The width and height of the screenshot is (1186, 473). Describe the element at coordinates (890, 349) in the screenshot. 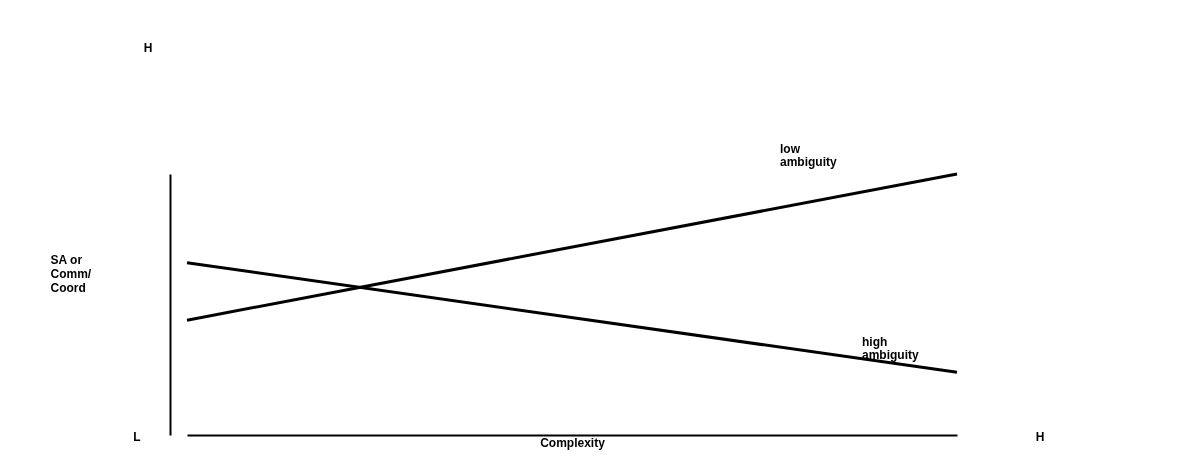

I see `series-label: high ambiguity` at that location.